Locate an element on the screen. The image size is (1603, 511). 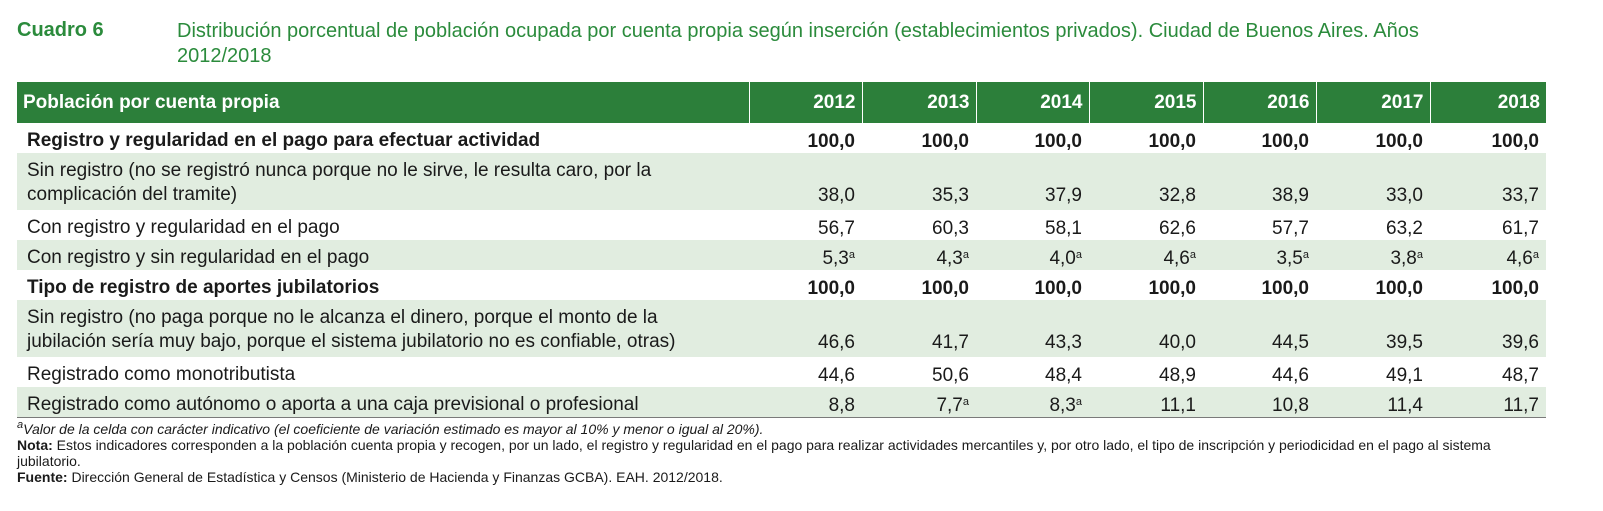
cell-number: 48,7 is located at coordinates (1520, 375).